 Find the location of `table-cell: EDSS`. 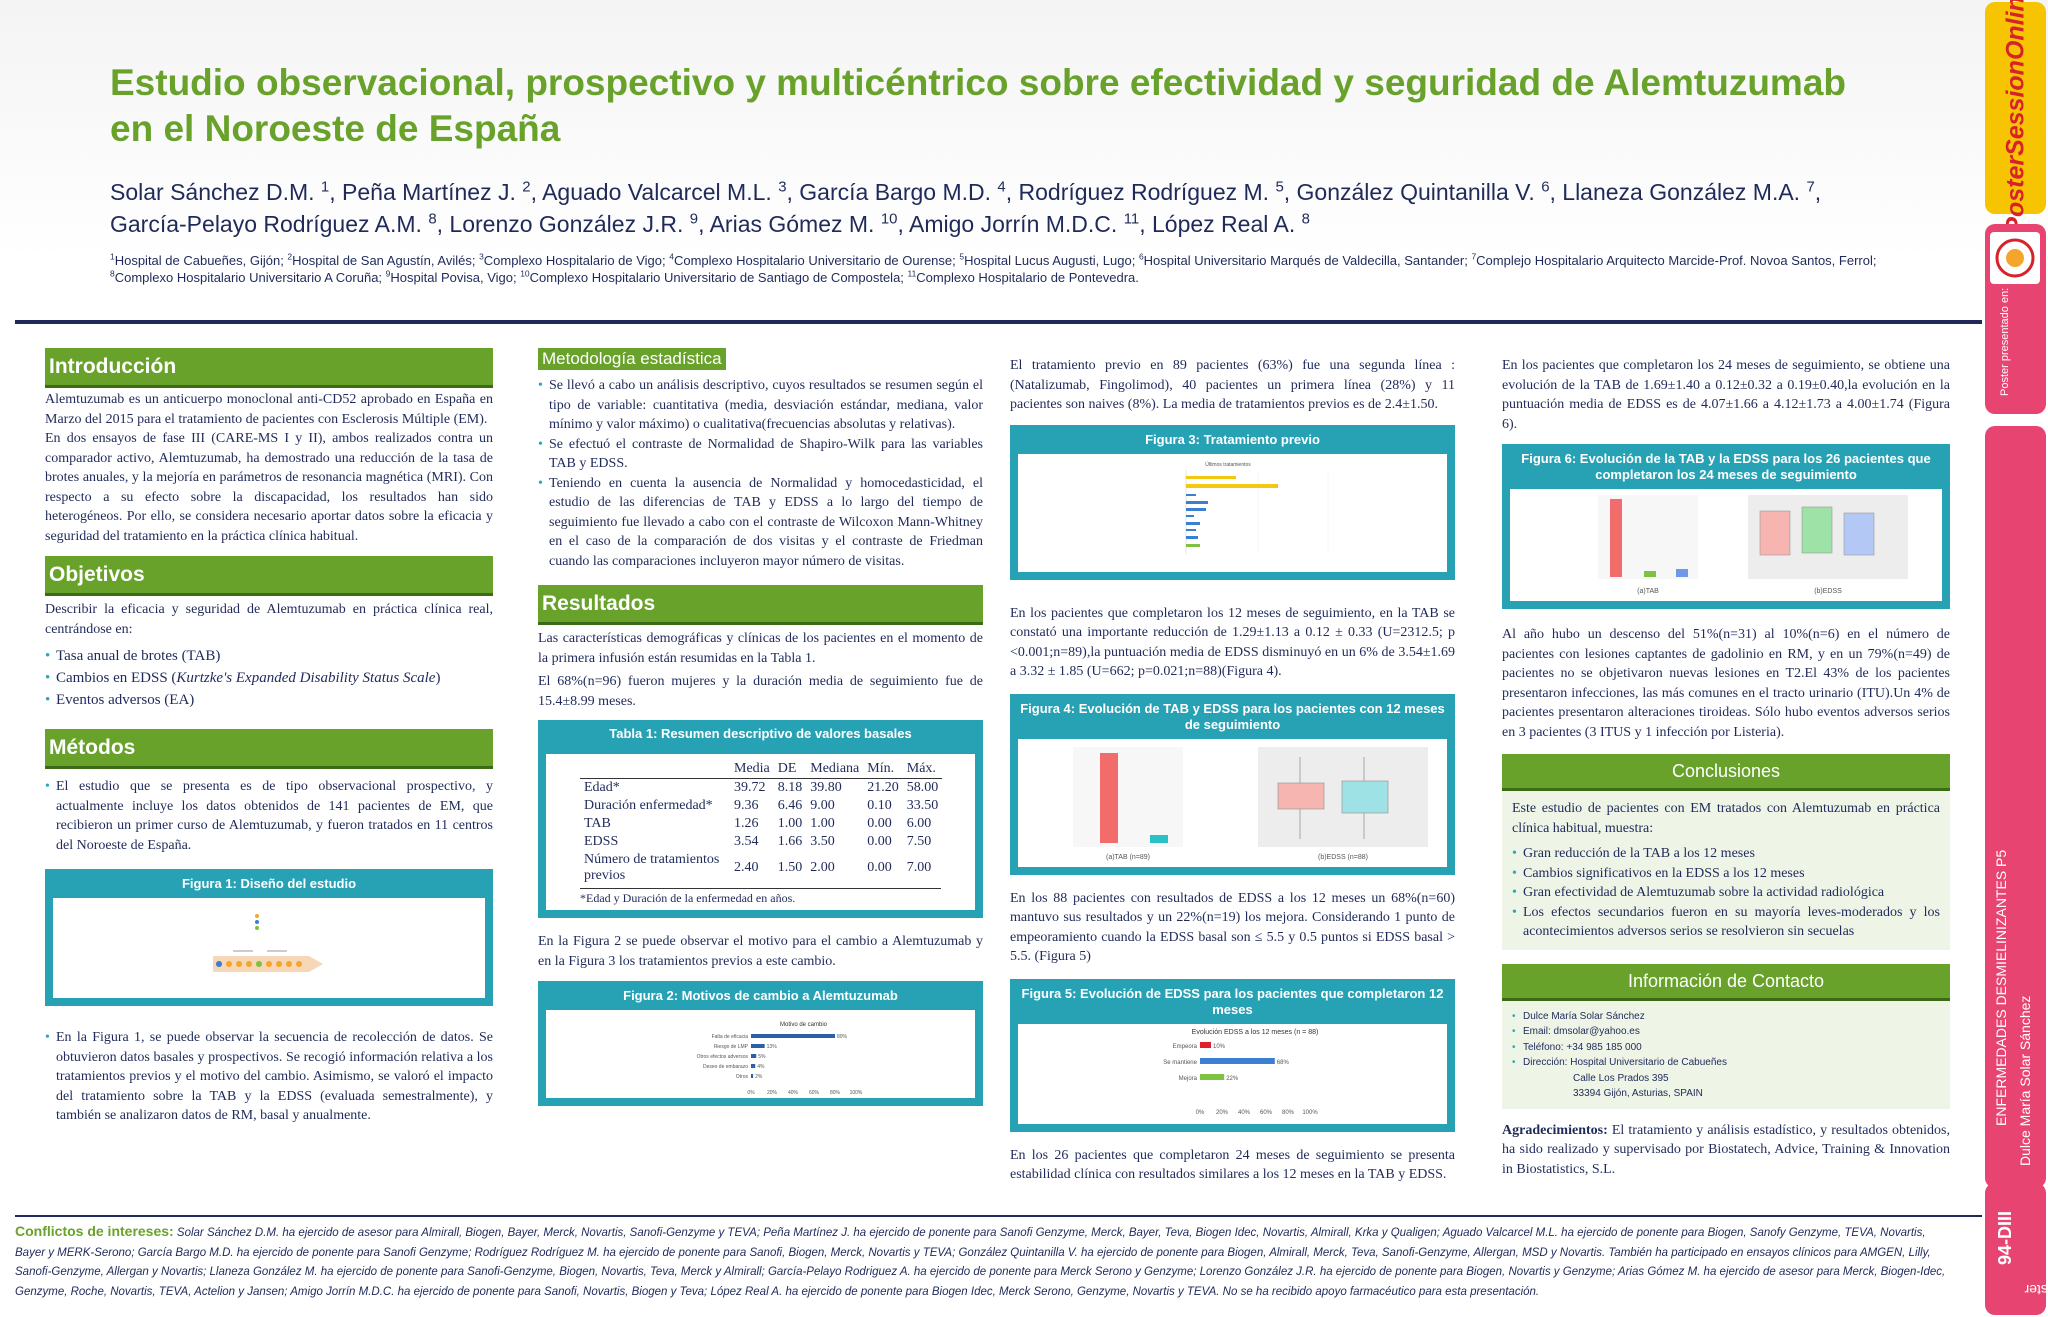

table-cell: EDSS is located at coordinates (601, 841).